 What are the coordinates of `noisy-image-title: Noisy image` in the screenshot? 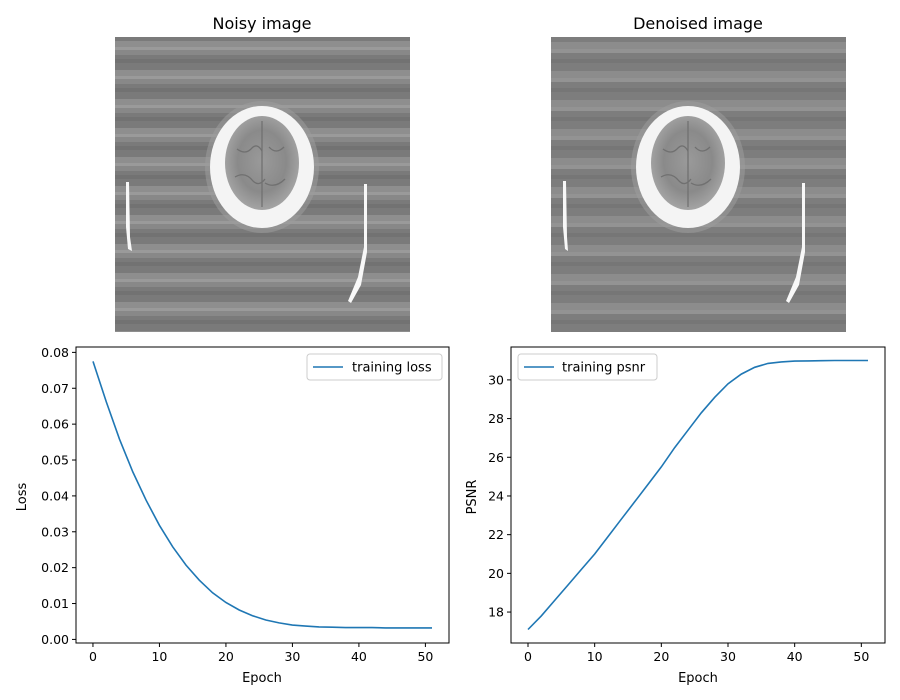 It's located at (262, 23).